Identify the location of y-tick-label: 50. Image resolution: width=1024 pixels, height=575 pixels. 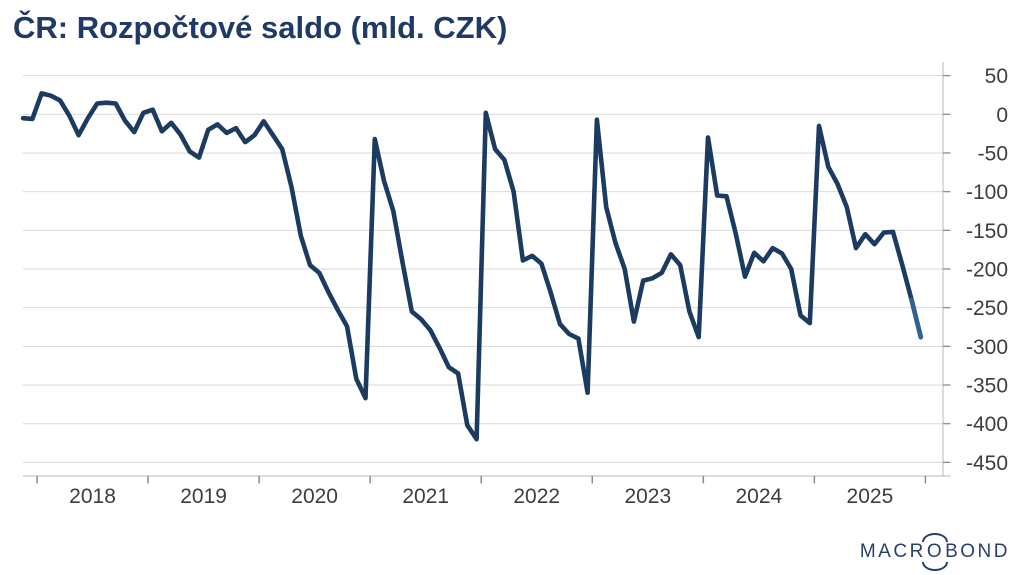
(996, 76).